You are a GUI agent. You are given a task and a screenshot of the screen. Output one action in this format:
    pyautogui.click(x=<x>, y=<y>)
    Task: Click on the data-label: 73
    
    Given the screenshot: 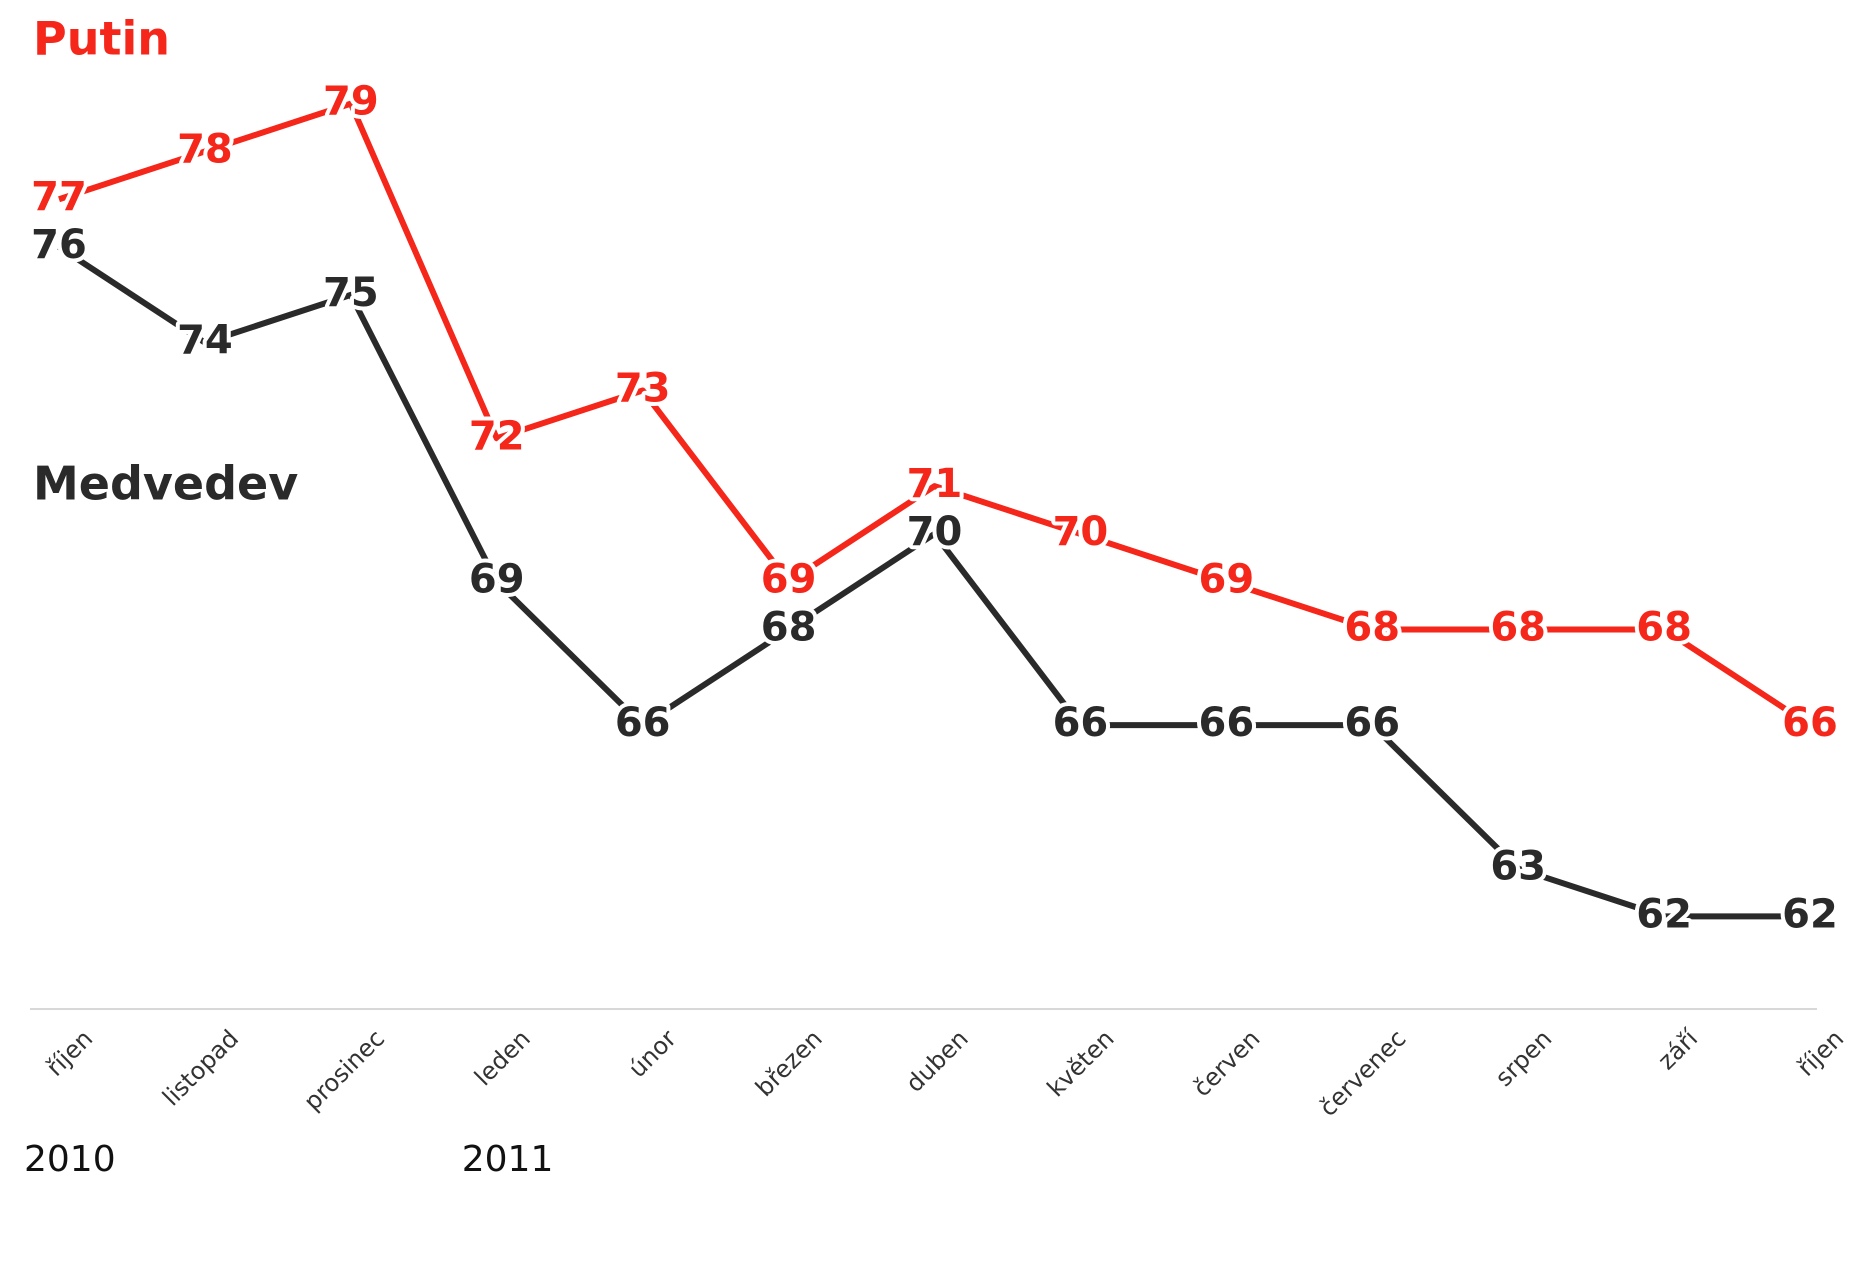 What is the action you would take?
    pyautogui.click(x=643, y=388)
    